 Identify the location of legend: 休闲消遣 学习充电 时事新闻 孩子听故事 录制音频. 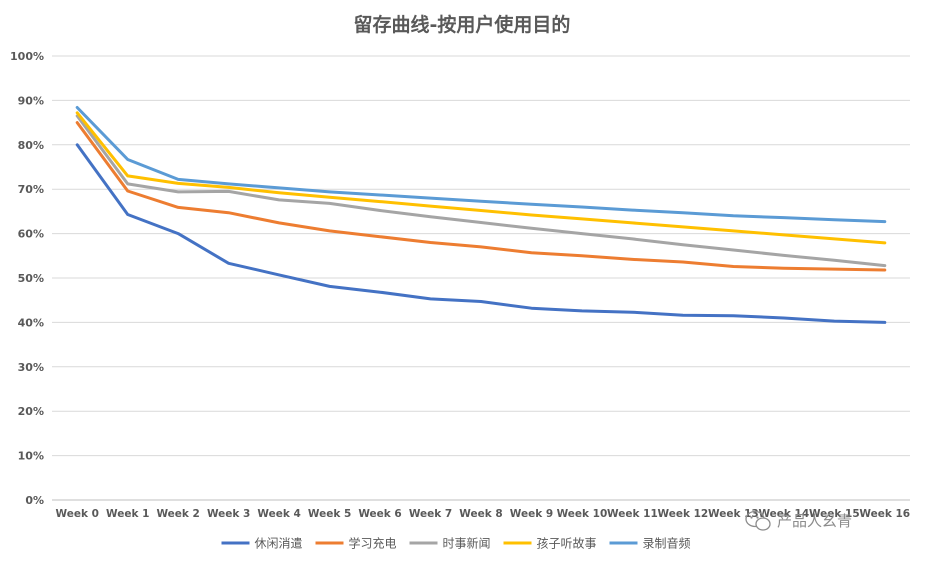
(456, 543).